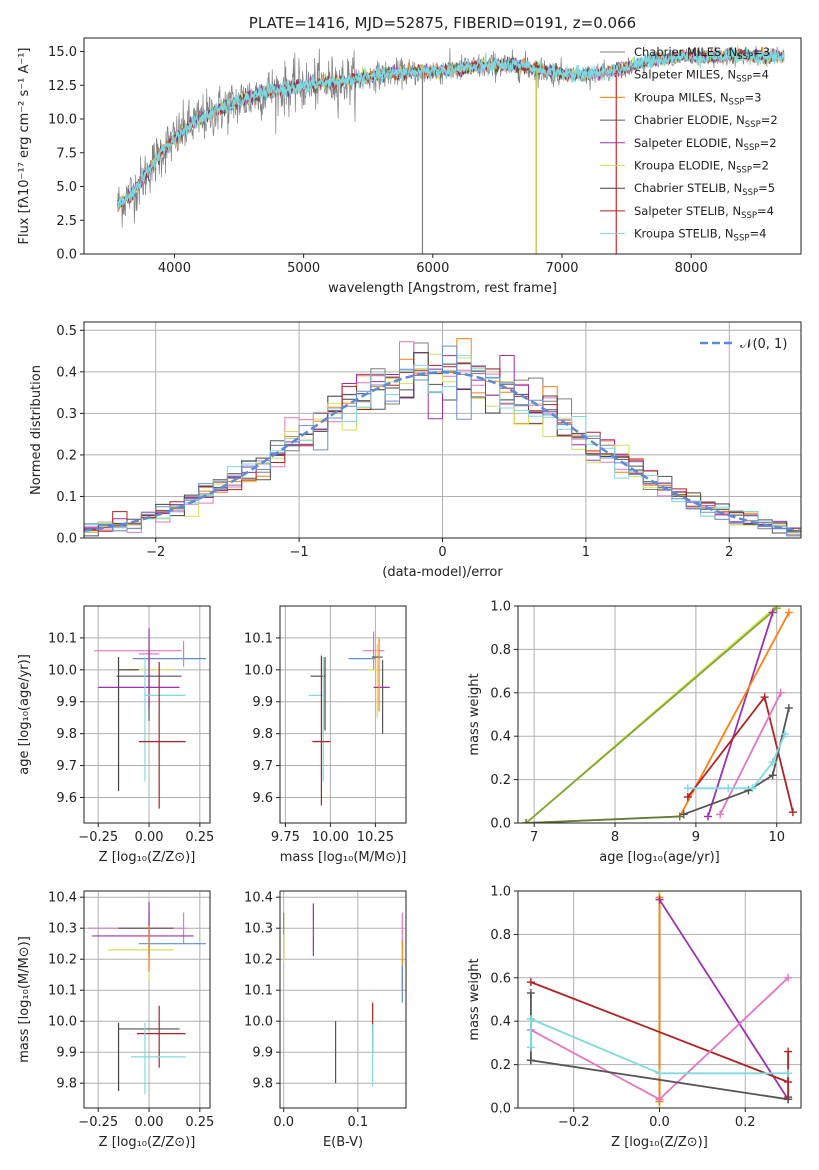 This screenshot has width=819, height=1170. I want to click on y-axis-label: mass weight, so click(474, 714).